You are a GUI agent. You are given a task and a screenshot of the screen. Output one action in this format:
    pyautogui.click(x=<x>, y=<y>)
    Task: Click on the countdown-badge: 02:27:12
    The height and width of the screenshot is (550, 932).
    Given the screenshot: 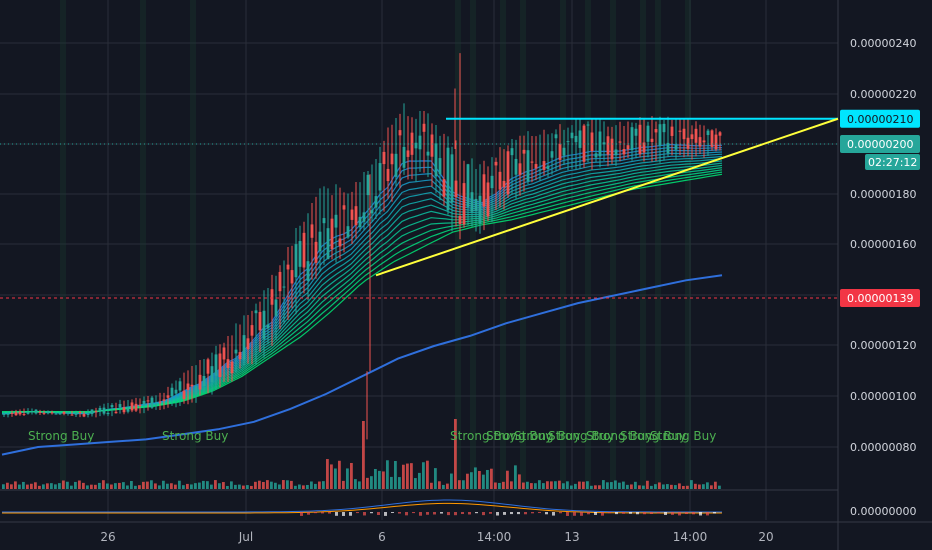 What is the action you would take?
    pyautogui.click(x=892, y=162)
    